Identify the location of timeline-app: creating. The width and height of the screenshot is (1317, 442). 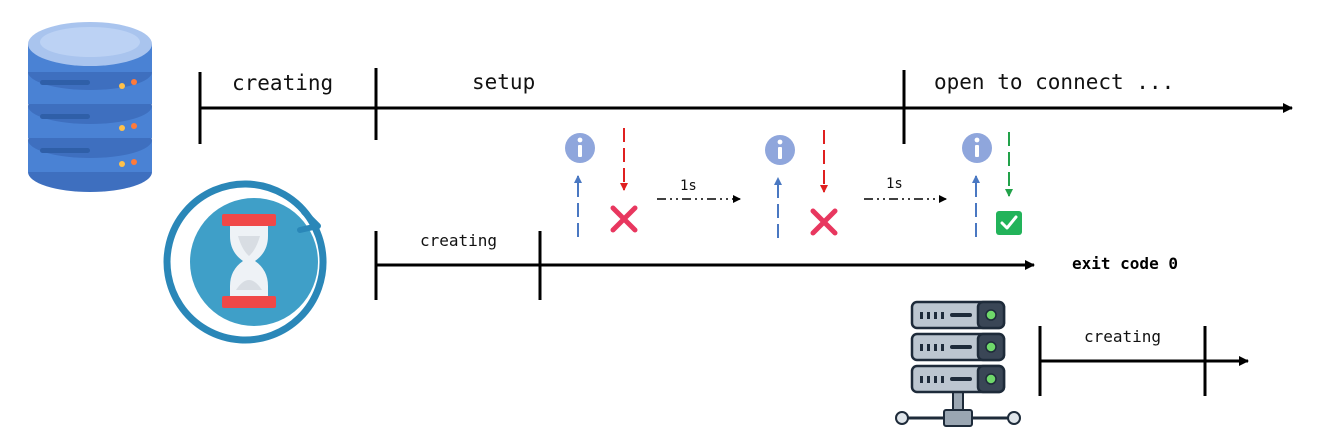
(1143, 361).